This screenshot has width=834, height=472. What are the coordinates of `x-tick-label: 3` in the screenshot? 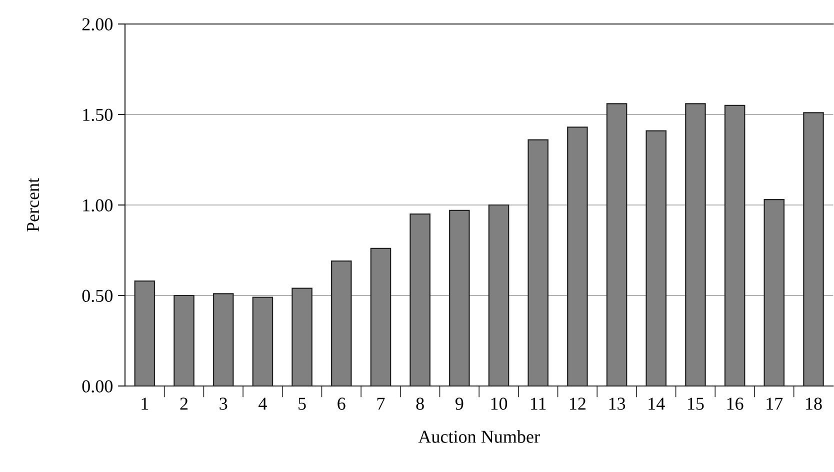 It's located at (224, 404).